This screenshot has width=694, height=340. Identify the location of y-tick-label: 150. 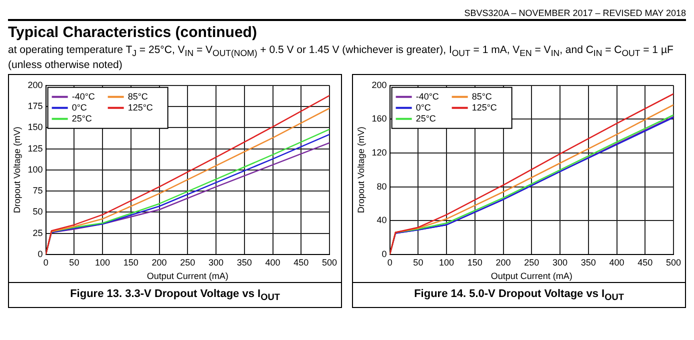
(35, 127).